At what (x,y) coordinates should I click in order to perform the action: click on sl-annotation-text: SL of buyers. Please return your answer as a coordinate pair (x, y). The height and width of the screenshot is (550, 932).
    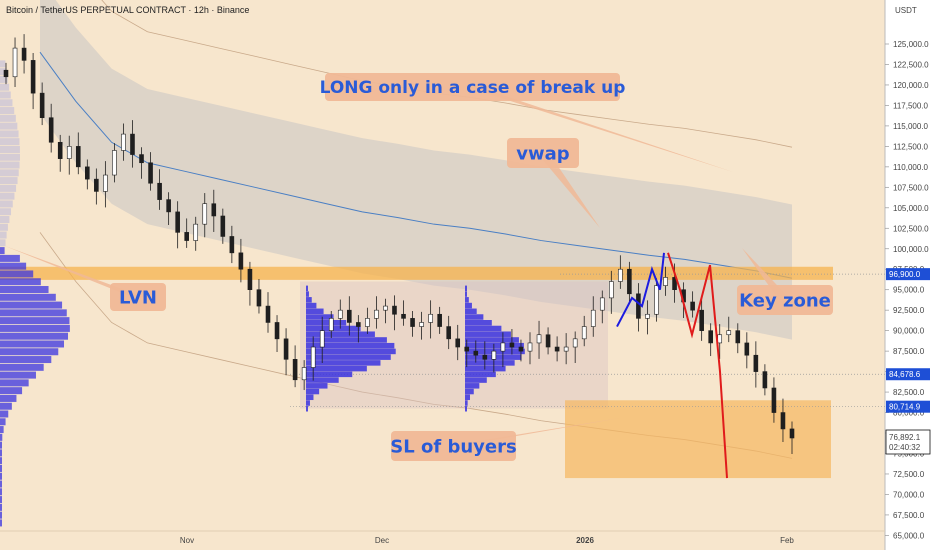
    Looking at the image, I should click on (453, 446).